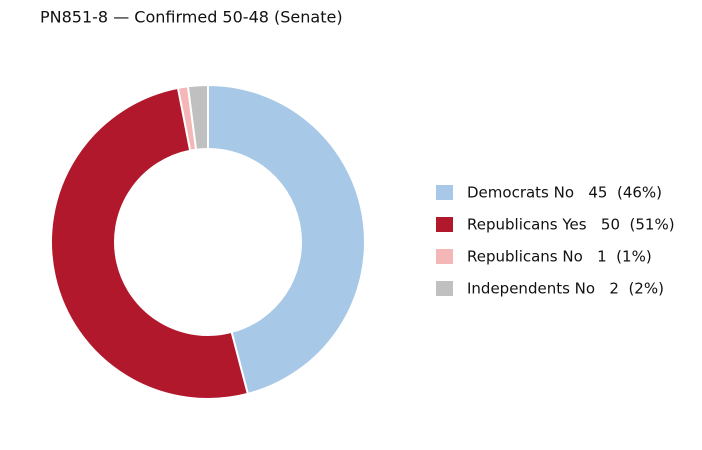 The image size is (702, 450). I want to click on chart-title: PN851-8 — Confirmed 50-48 (Senate), so click(191, 17).